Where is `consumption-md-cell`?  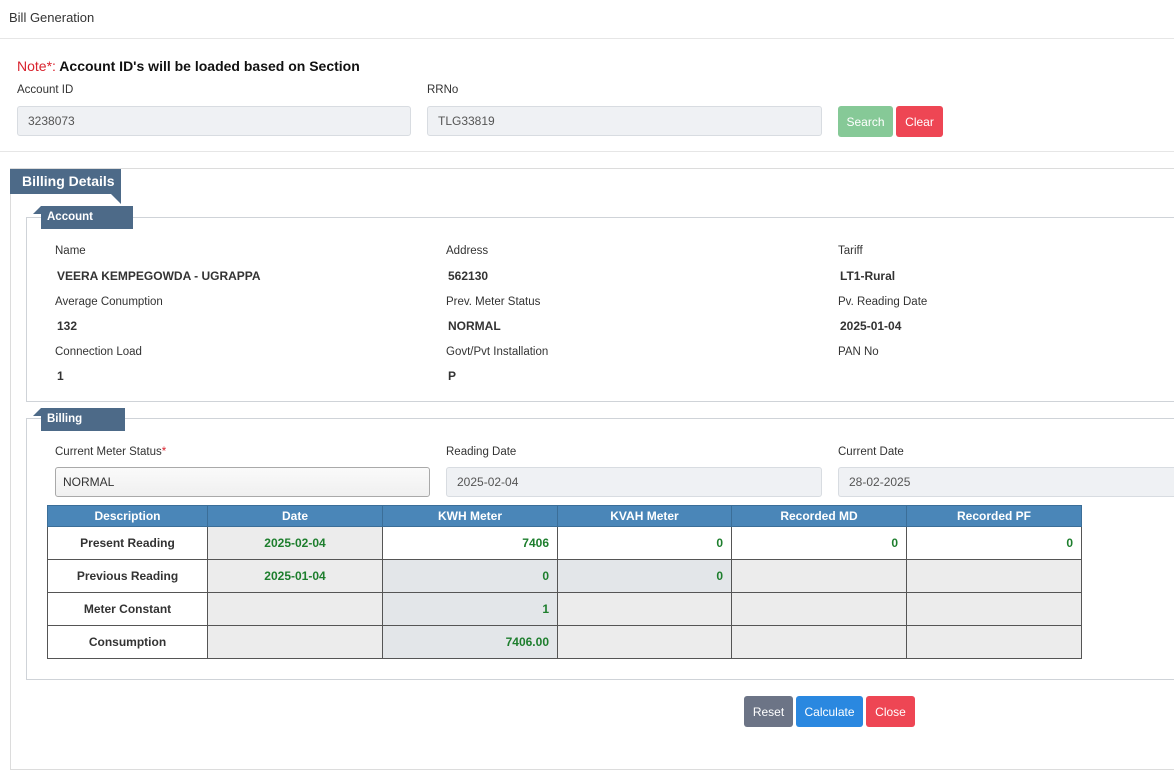
consumption-md-cell is located at coordinates (819, 642).